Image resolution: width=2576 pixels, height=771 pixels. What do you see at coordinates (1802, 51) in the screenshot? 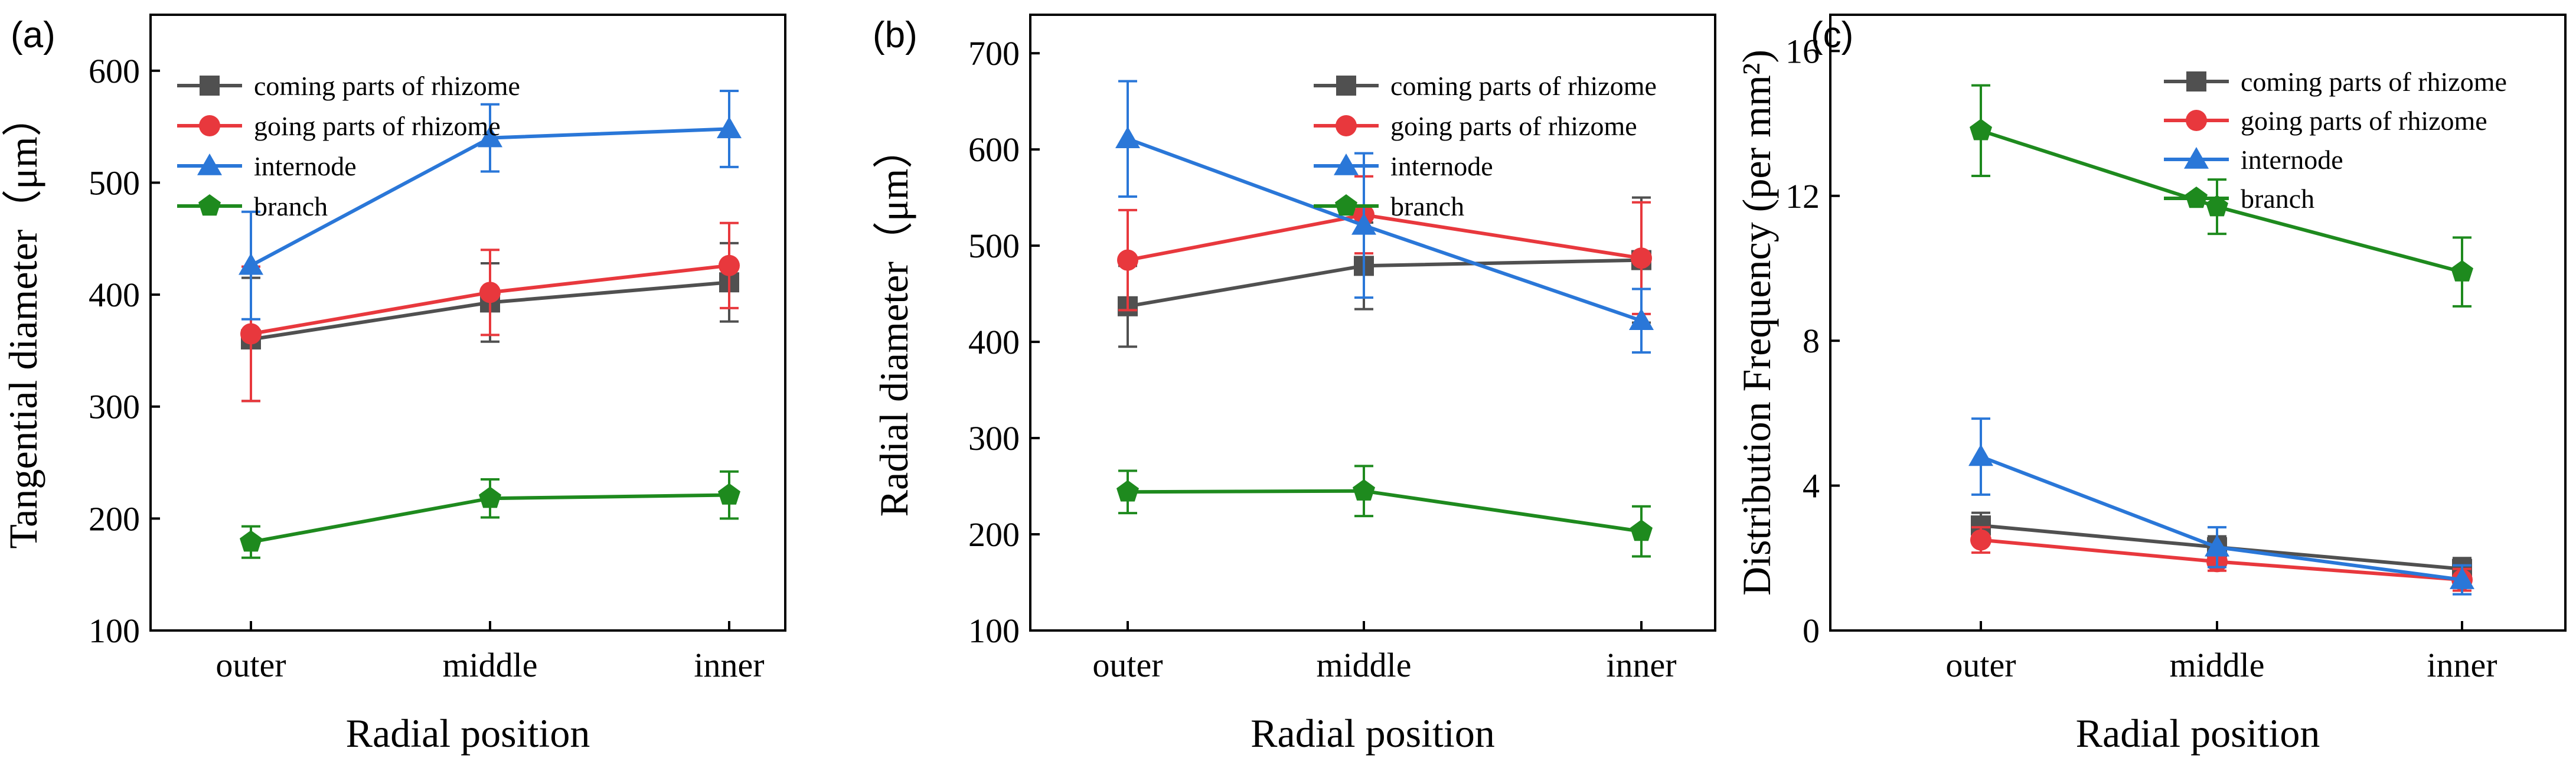
I see `y-tick-label: 16` at bounding box center [1802, 51].